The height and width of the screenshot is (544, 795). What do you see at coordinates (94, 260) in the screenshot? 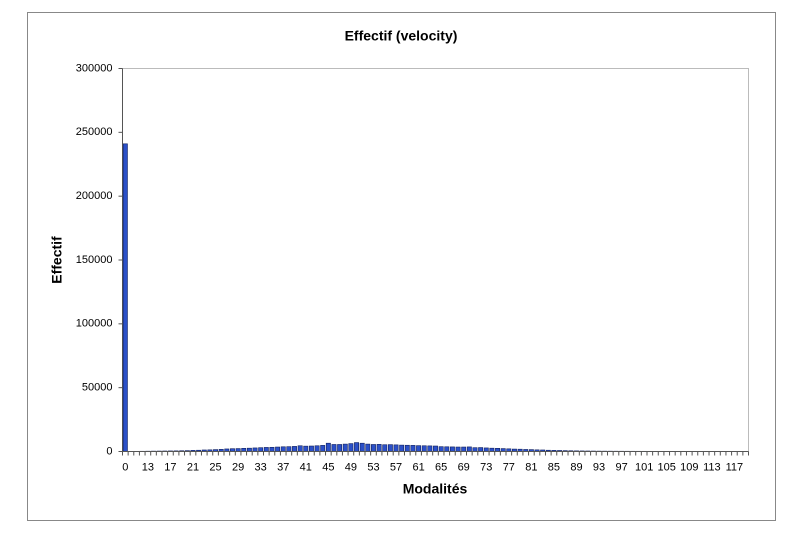
I see `y-tick-label: 150000` at bounding box center [94, 260].